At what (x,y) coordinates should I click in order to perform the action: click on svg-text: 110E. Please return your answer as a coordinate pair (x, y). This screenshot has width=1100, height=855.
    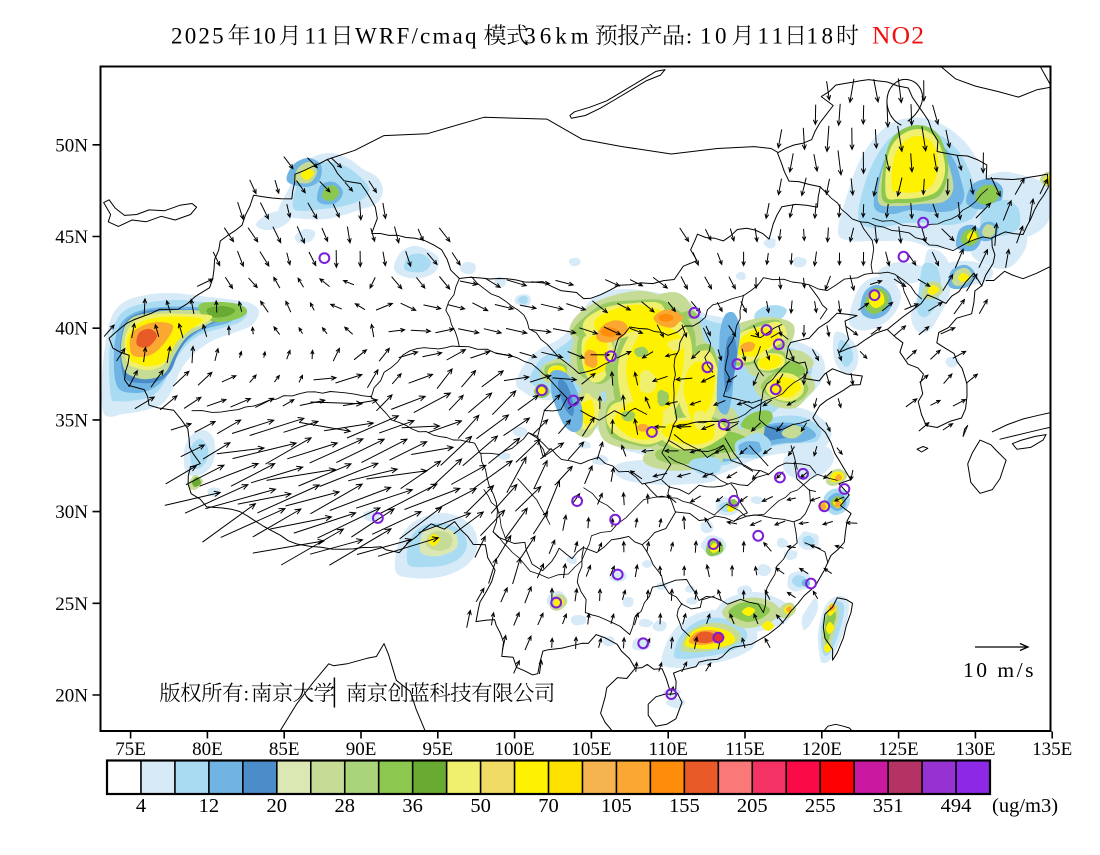
    Looking at the image, I should click on (667, 749).